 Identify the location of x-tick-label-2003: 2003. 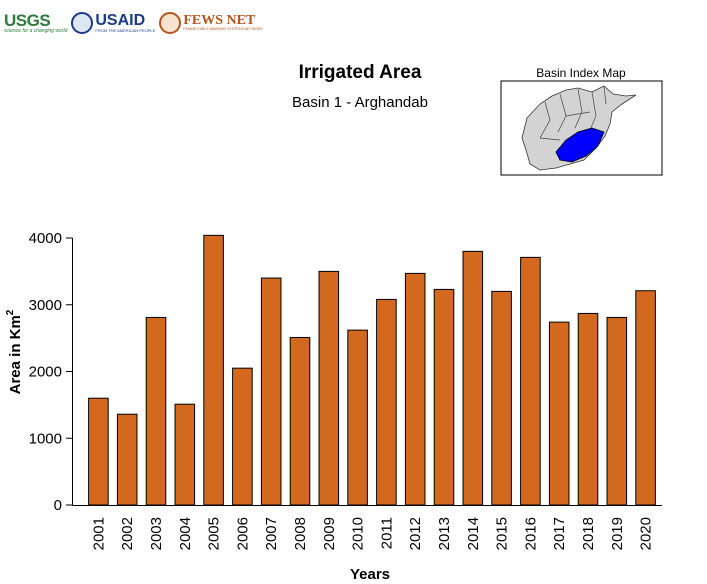
(156, 533).